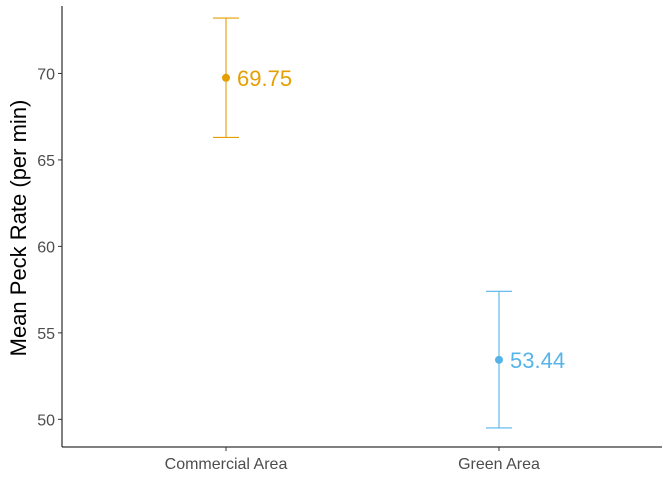 The image size is (672, 480). I want to click on value-label: 69.75, so click(264, 78).